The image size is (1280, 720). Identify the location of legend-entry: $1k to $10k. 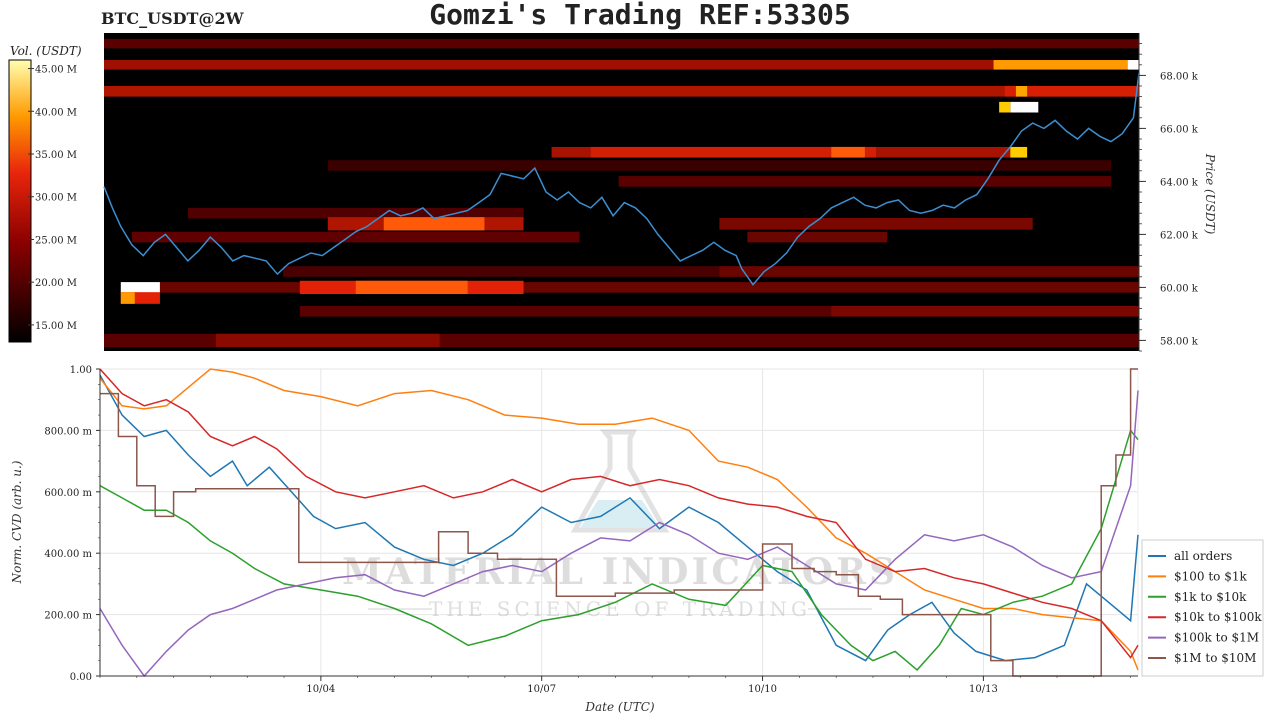
(1210, 597).